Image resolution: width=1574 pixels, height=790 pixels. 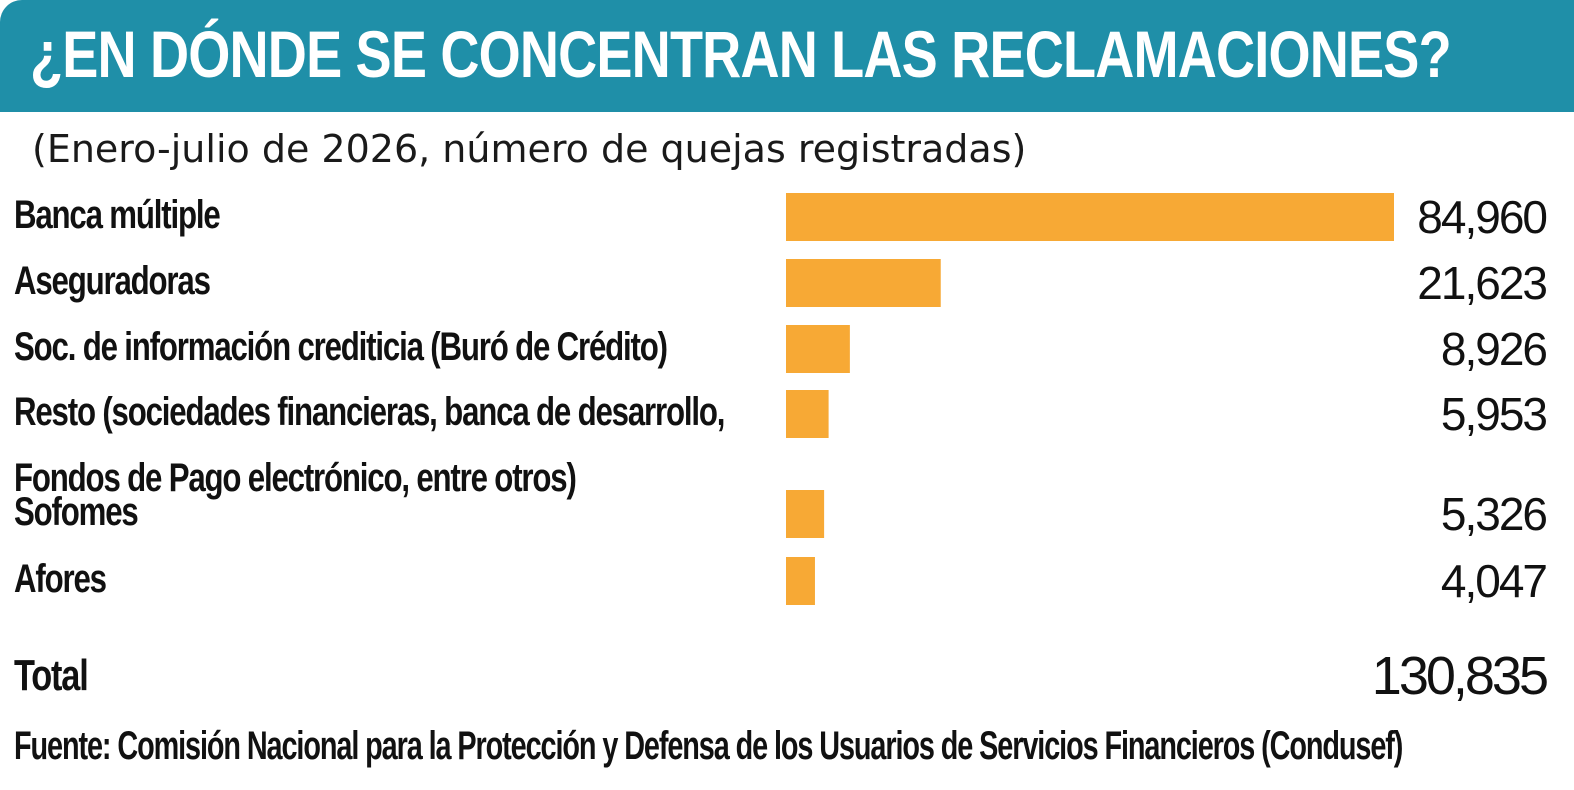 What do you see at coordinates (1482, 217) in the screenshot?
I see `value-label: 84,960` at bounding box center [1482, 217].